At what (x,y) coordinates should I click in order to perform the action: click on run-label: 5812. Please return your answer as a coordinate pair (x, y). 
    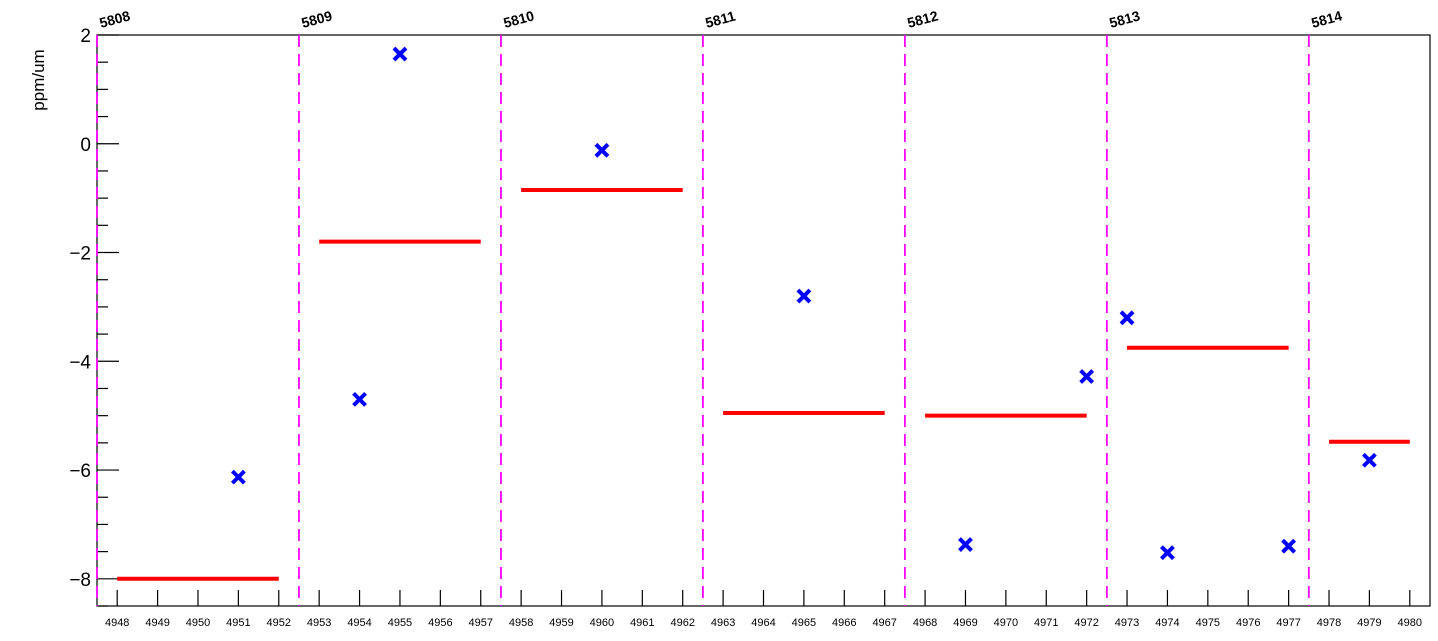
    Looking at the image, I should click on (923, 19).